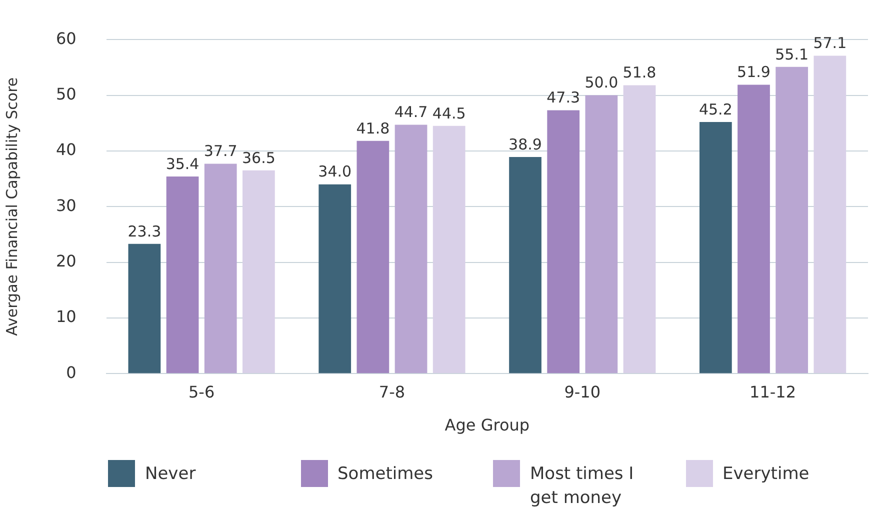  What do you see at coordinates (449, 113) in the screenshot?
I see `data-label: 44.5` at bounding box center [449, 113].